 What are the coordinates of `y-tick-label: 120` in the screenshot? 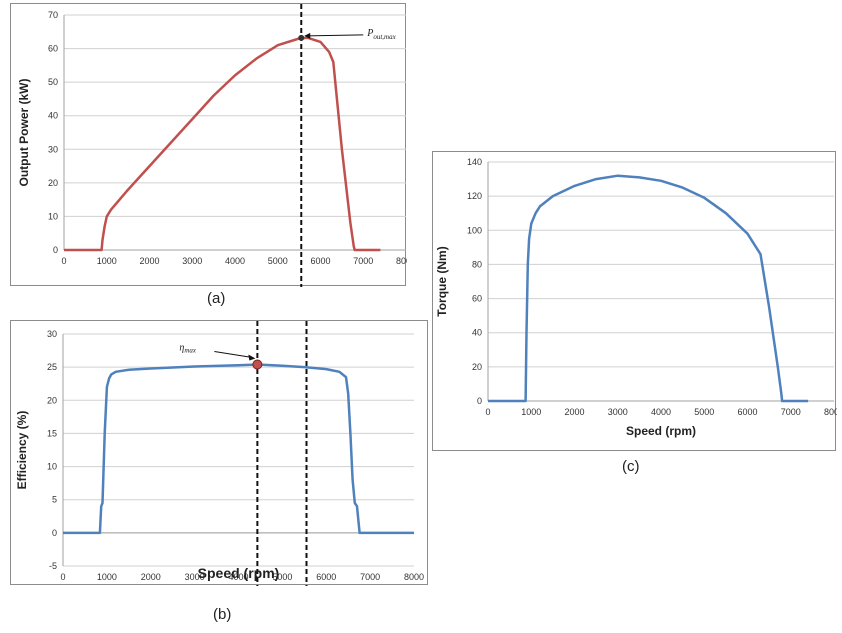 It's located at (474, 196).